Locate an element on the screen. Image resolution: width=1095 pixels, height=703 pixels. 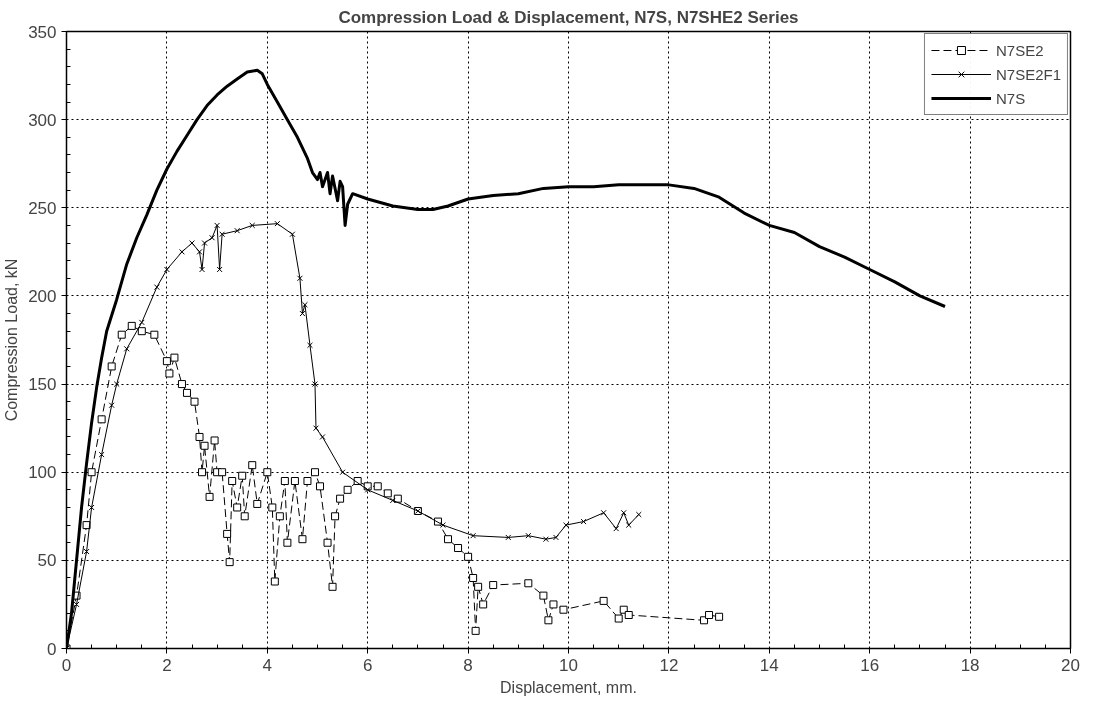
chart-title: Compression Load & Displacement, N7S, N7SHE2 Series is located at coordinates (568, 17).